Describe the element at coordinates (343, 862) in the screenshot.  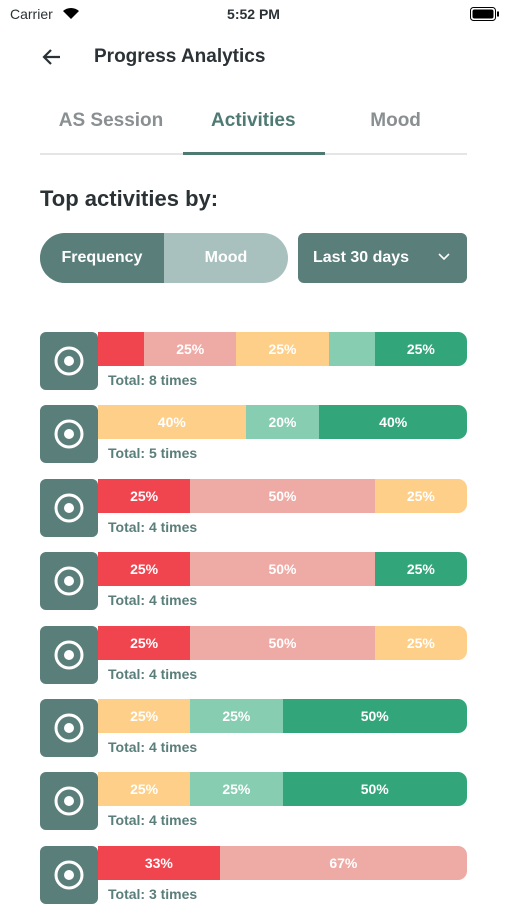
I see `bar-segment: 67%` at that location.